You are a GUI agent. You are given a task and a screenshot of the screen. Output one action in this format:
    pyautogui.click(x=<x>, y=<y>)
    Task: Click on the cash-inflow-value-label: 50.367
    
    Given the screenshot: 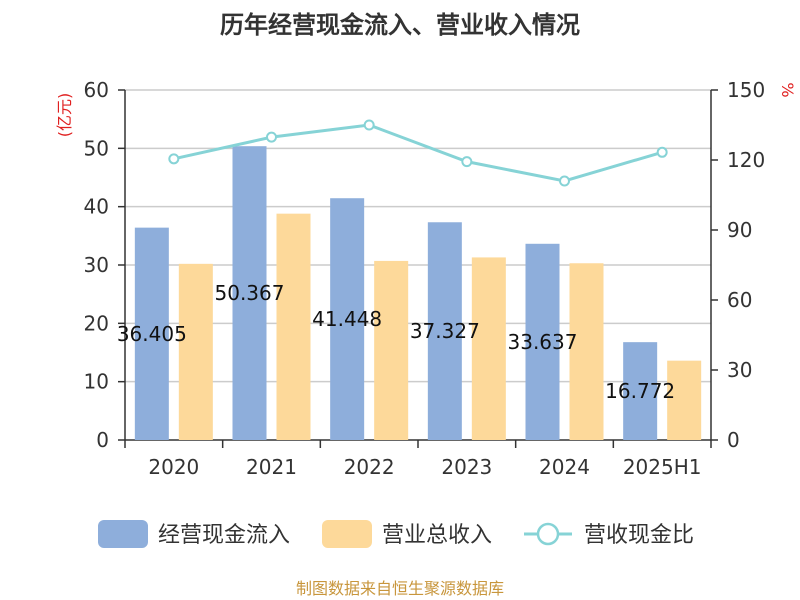 What is the action you would take?
    pyautogui.click(x=250, y=293)
    